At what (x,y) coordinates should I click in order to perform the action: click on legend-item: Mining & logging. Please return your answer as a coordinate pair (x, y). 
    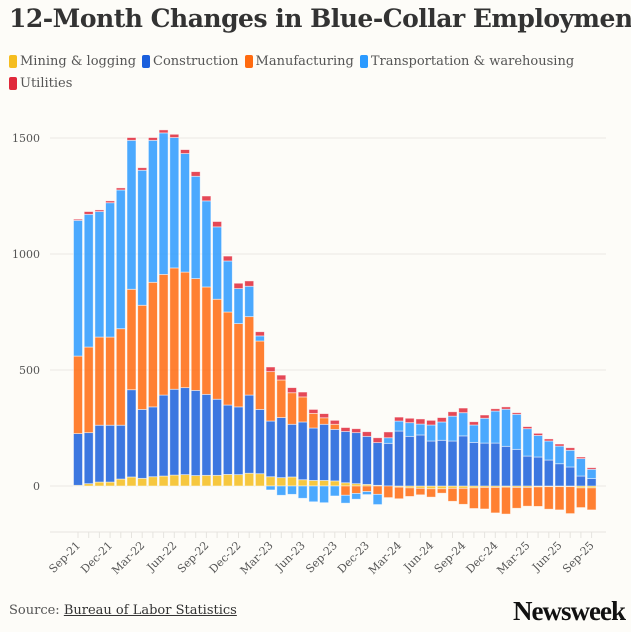
    Looking at the image, I should click on (72, 61).